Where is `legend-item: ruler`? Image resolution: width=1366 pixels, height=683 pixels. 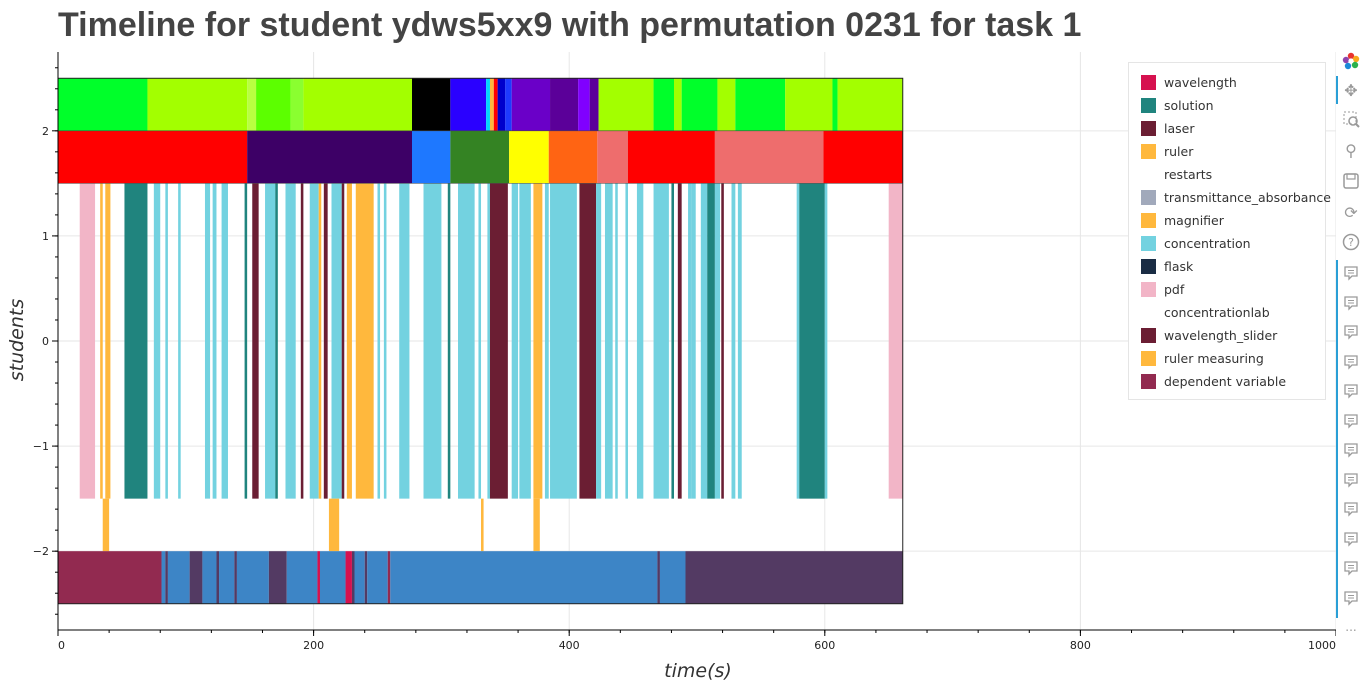
legend-item: ruler is located at coordinates (1227, 151).